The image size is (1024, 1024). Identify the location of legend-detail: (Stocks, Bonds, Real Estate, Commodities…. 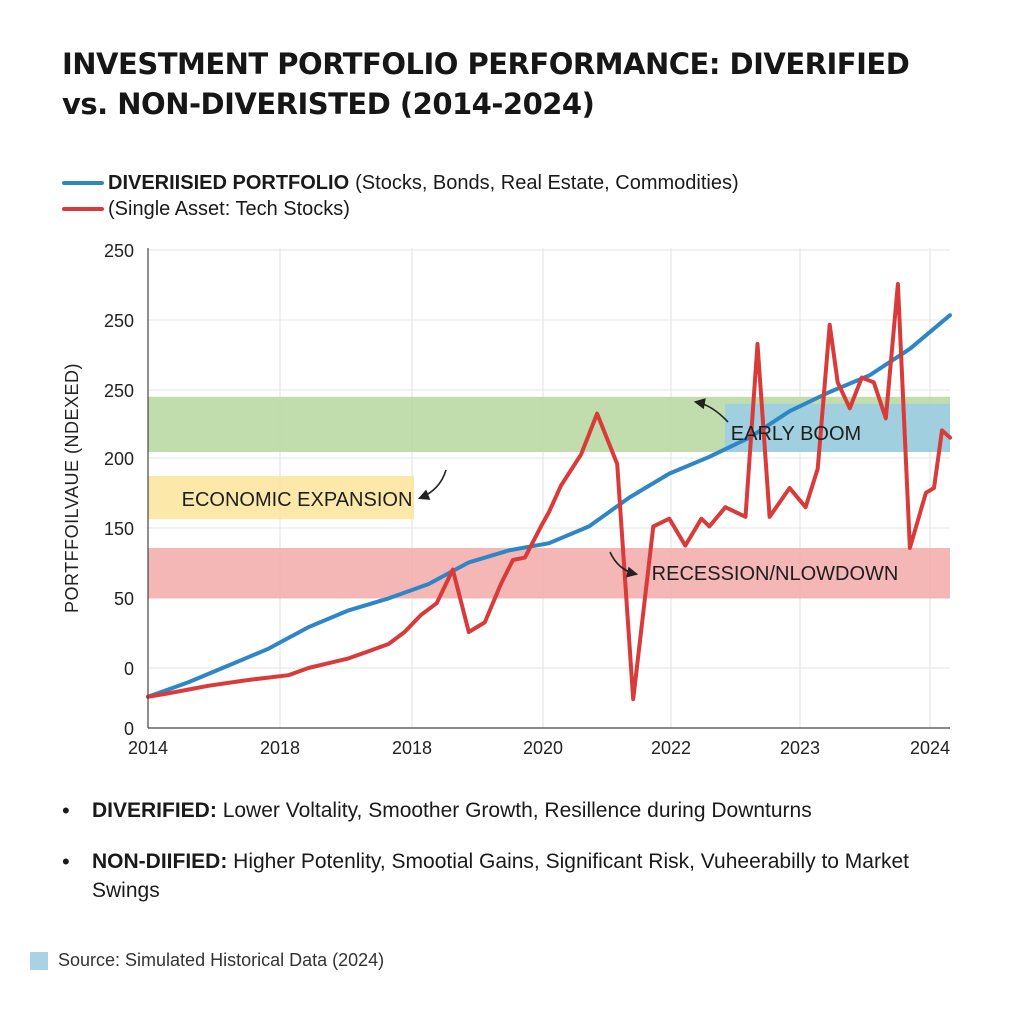
(547, 182).